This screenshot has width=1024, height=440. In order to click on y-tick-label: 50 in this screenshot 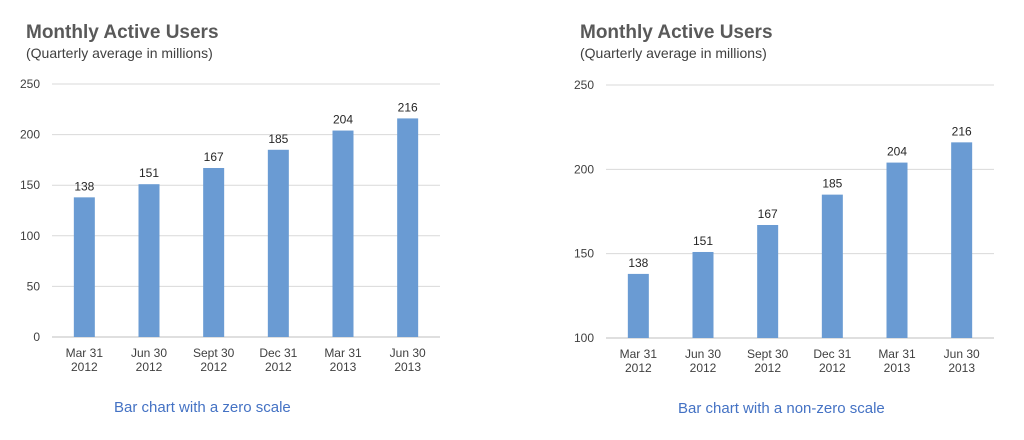, I will do `click(34, 286)`.